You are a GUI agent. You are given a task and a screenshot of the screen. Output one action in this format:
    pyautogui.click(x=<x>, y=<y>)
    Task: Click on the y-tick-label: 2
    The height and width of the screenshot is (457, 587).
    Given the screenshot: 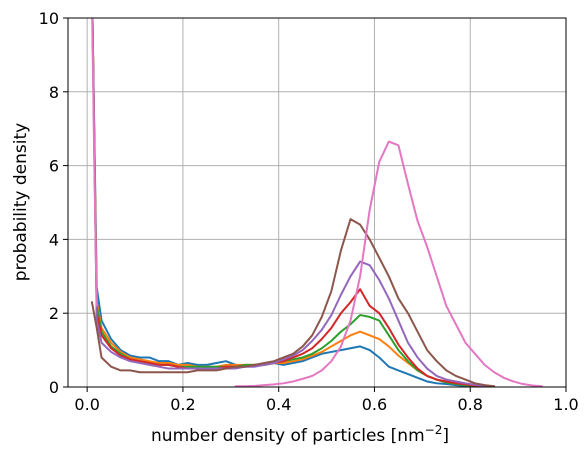 What is the action you would take?
    pyautogui.click(x=54, y=313)
    